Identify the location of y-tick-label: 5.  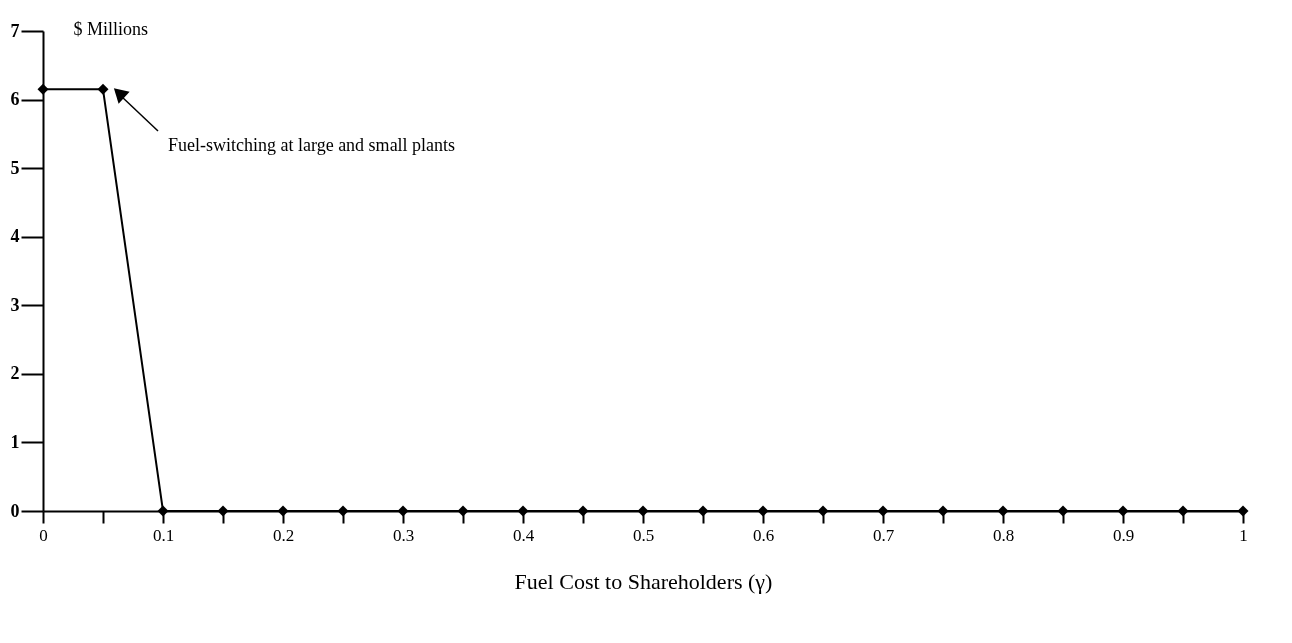
(15, 167).